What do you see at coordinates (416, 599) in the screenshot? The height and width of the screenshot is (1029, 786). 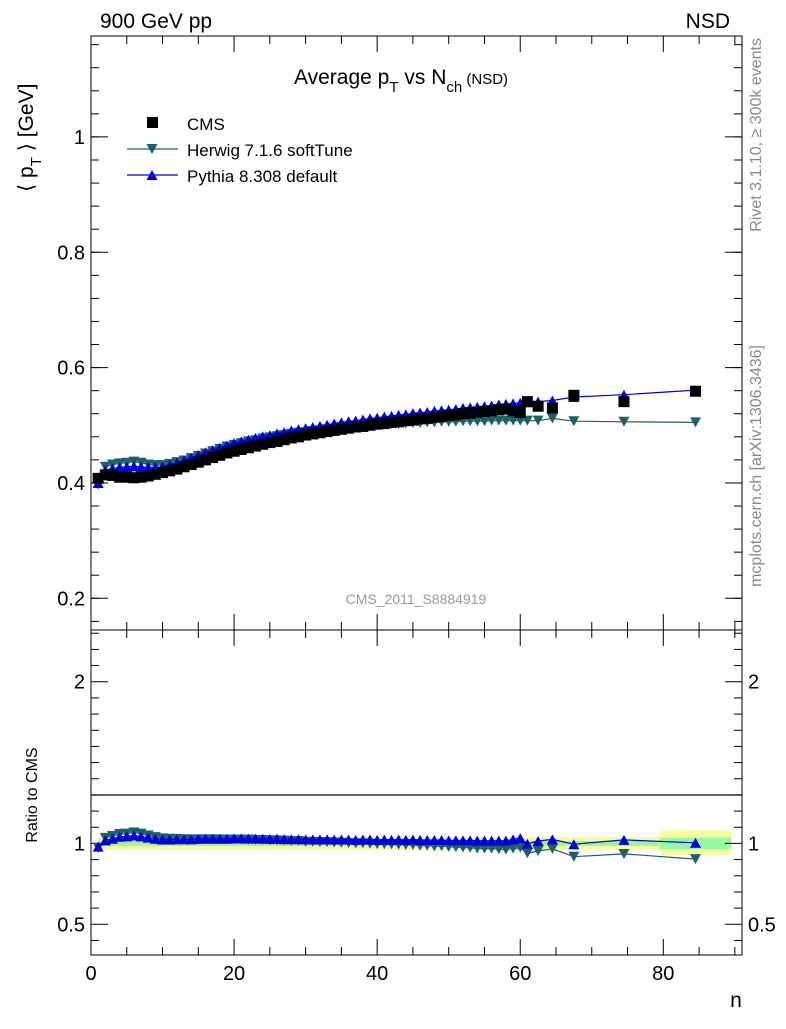 I see `analysis-watermark: CMS_2011_S8884919` at bounding box center [416, 599].